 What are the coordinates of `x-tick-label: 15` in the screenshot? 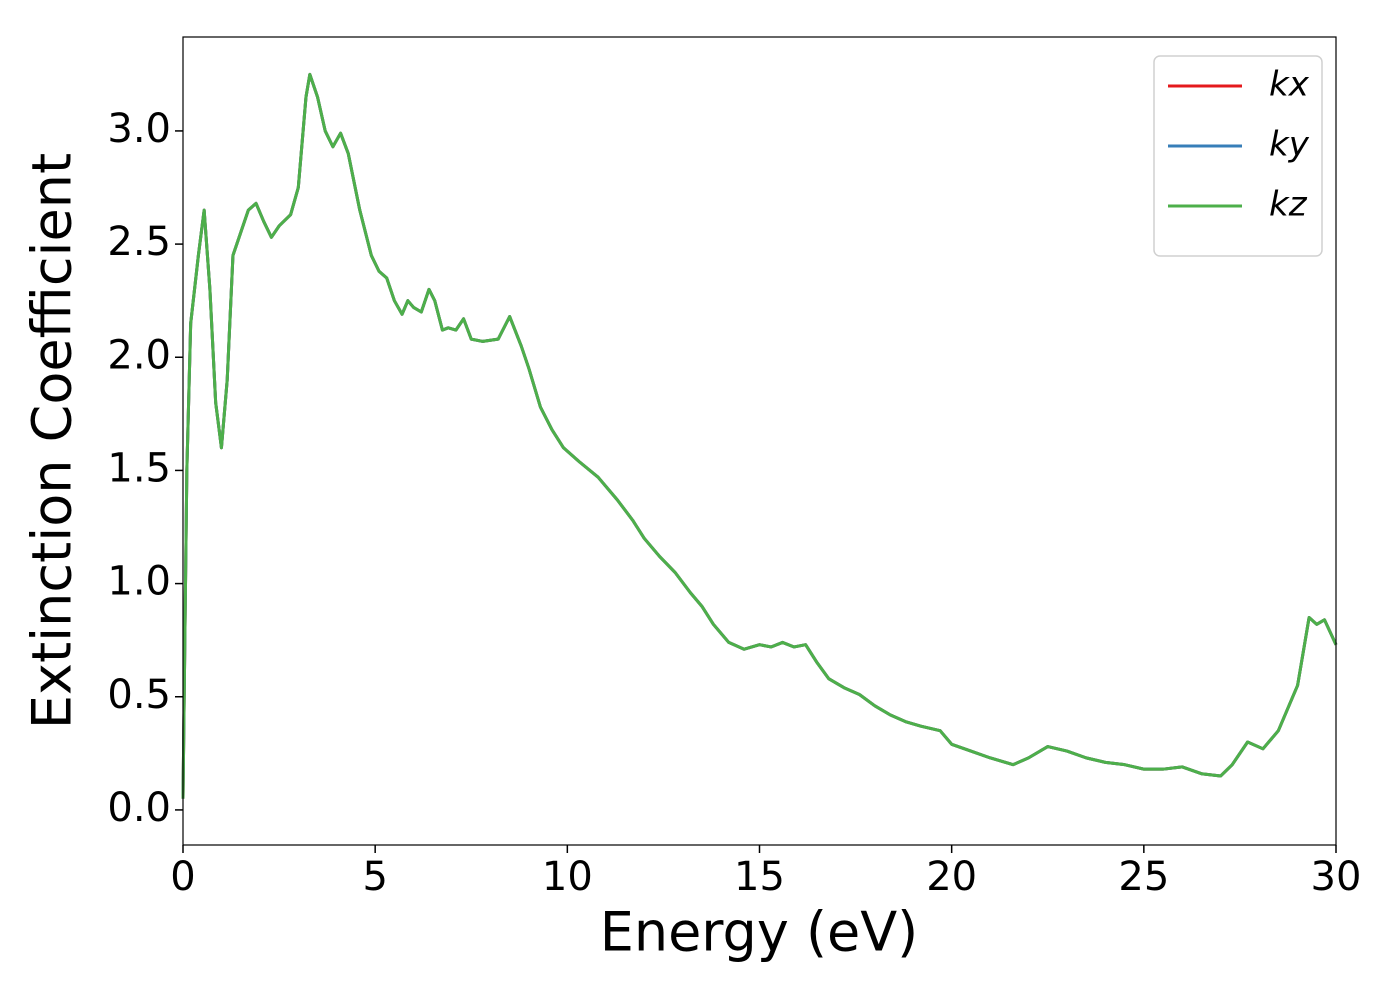 It's located at (759, 877).